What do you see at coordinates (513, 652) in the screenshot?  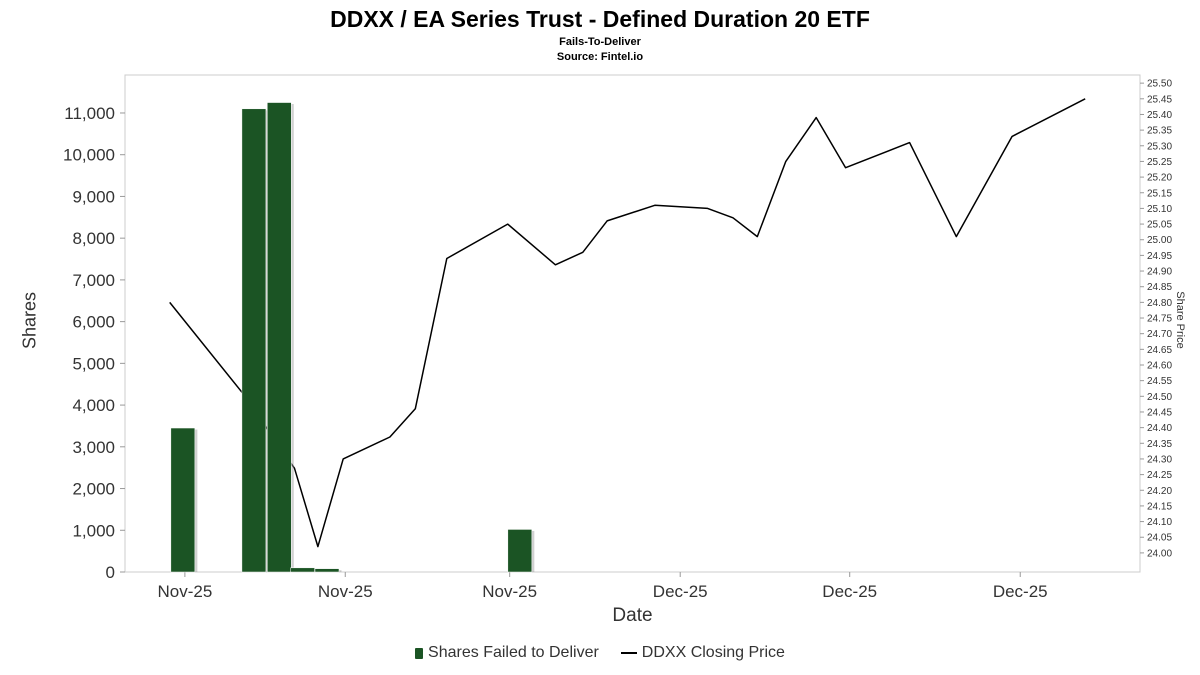 I see `legend-label-shares-failed: Shares Failed to Deliver` at bounding box center [513, 652].